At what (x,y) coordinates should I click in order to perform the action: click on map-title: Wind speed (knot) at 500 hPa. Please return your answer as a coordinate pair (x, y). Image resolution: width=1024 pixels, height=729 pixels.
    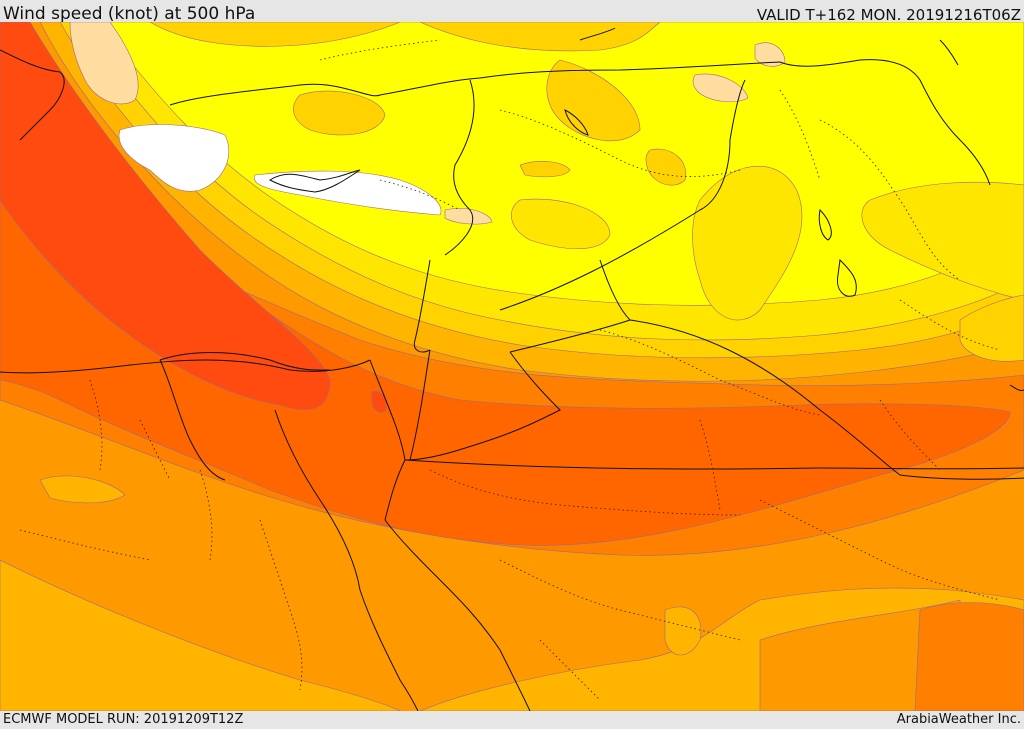
    Looking at the image, I should click on (129, 14).